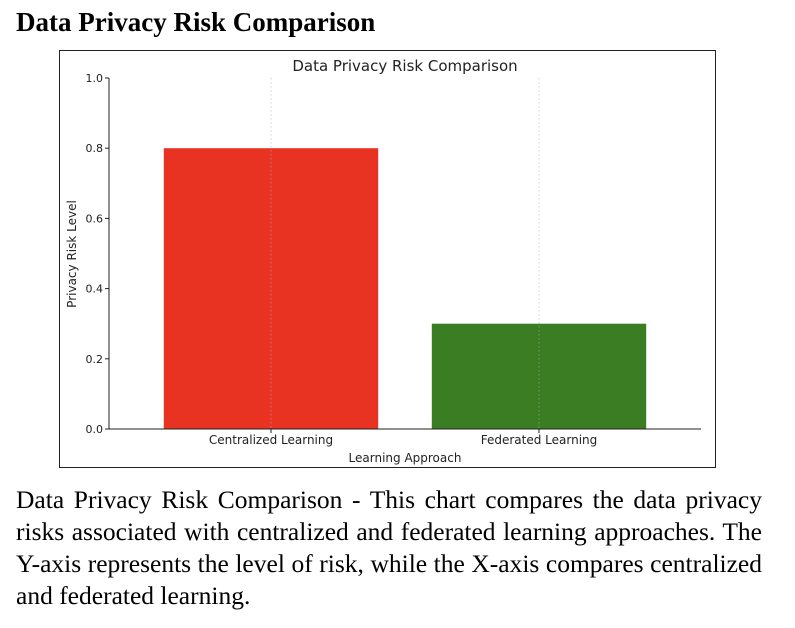 The image size is (795, 628). What do you see at coordinates (405, 458) in the screenshot?
I see `x-axis-label: Learning Approach` at bounding box center [405, 458].